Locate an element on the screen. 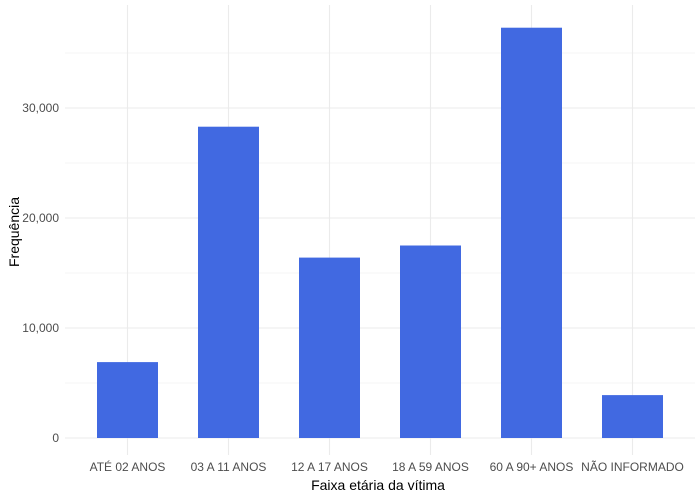 This screenshot has width=700, height=500. y-tick-label: 0 is located at coordinates (55, 438).